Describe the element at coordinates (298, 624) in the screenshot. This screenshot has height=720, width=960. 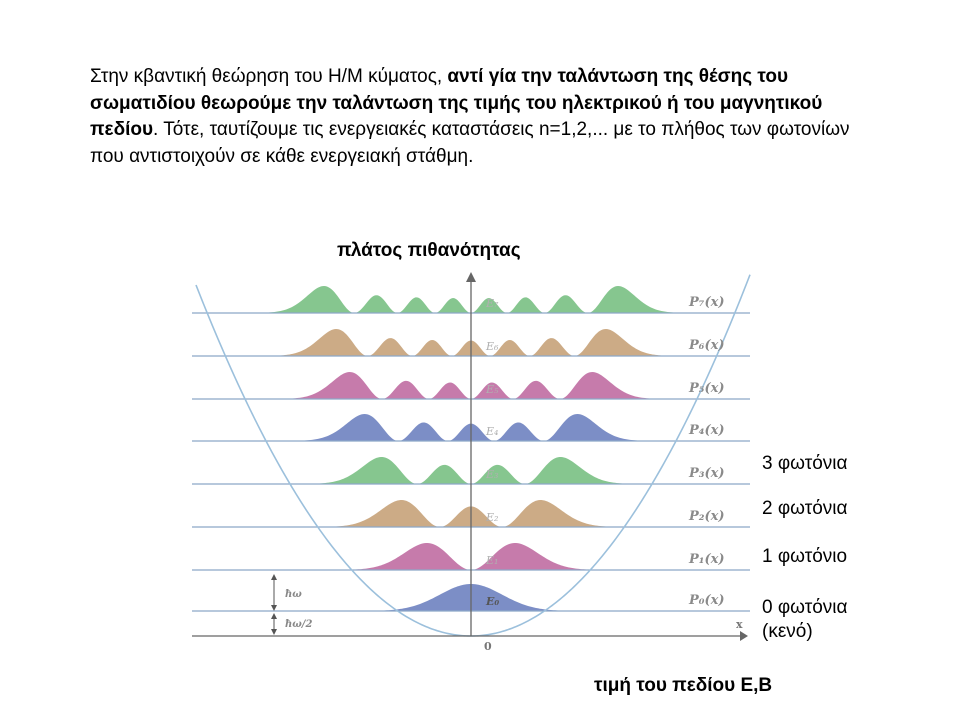
I see `hw-half-label: ħω/2` at that location.